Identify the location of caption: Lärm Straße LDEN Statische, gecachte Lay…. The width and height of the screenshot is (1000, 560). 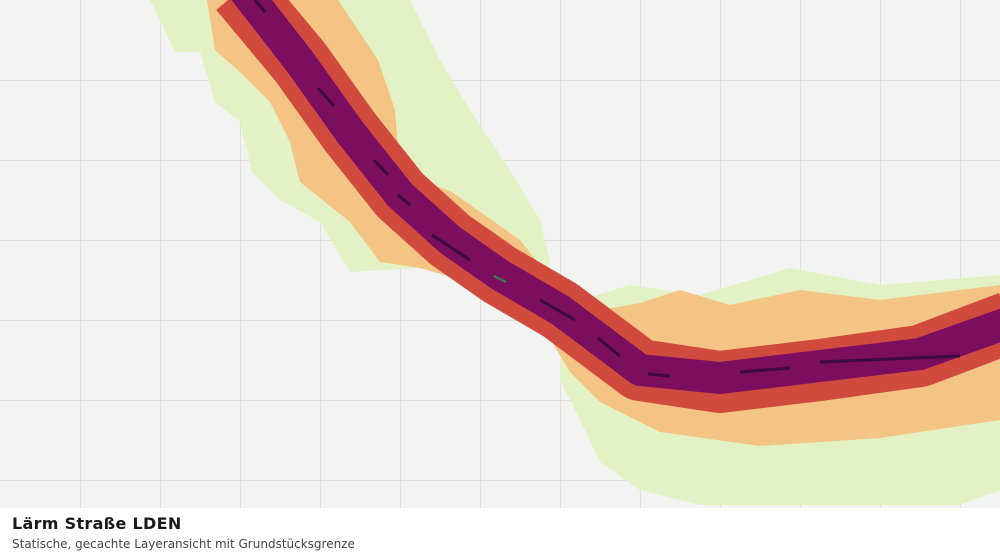
(500, 534).